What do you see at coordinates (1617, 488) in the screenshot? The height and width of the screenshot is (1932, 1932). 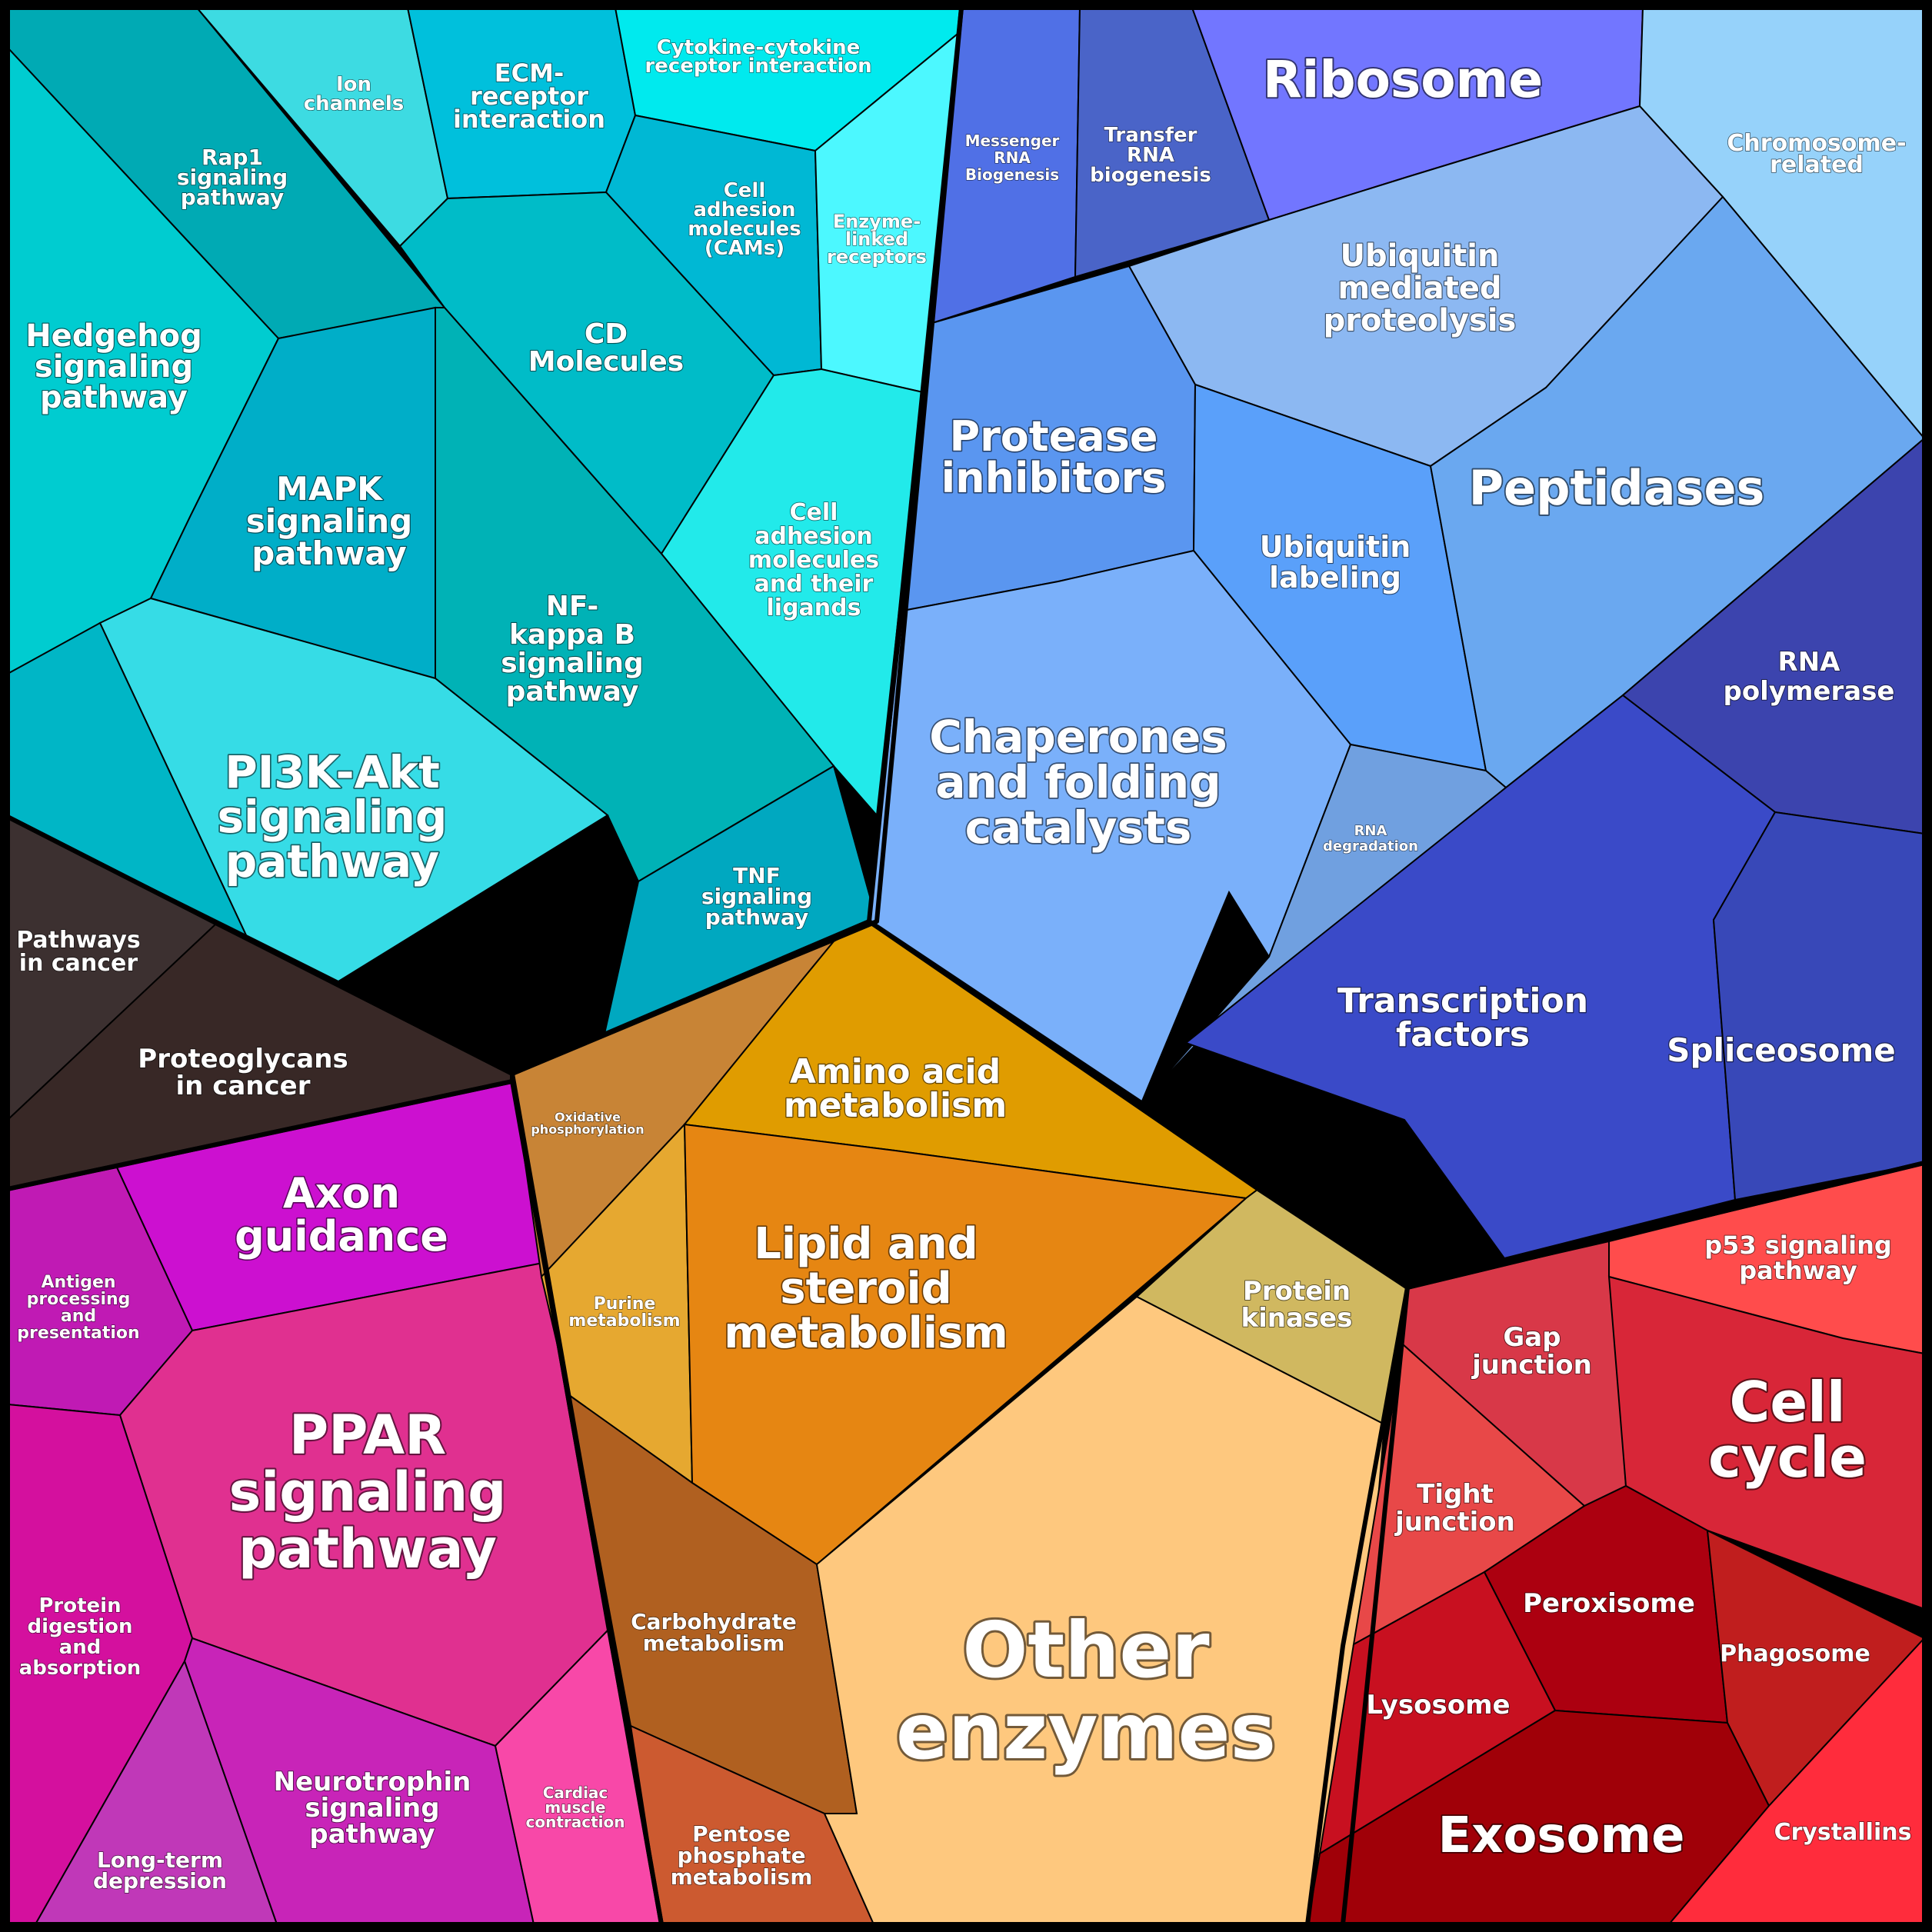 I see `label-peptidases: Peptidases` at bounding box center [1617, 488].